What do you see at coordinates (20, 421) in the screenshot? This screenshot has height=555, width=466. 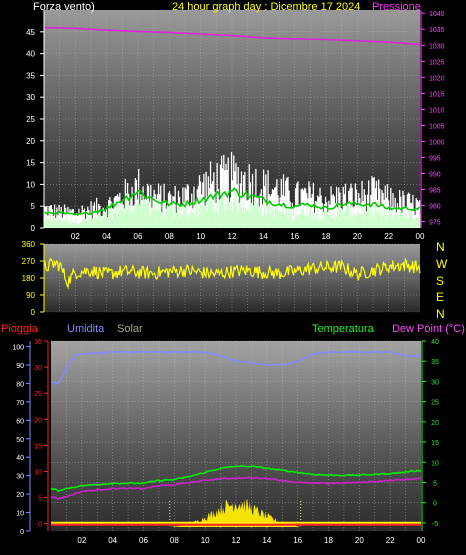 I see `humidity-y-tick-label: 60` at bounding box center [20, 421].